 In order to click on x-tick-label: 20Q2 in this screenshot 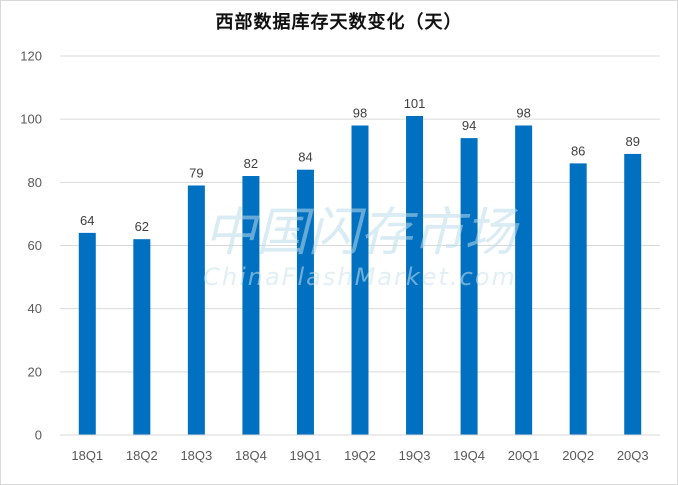, I will do `click(578, 455)`.